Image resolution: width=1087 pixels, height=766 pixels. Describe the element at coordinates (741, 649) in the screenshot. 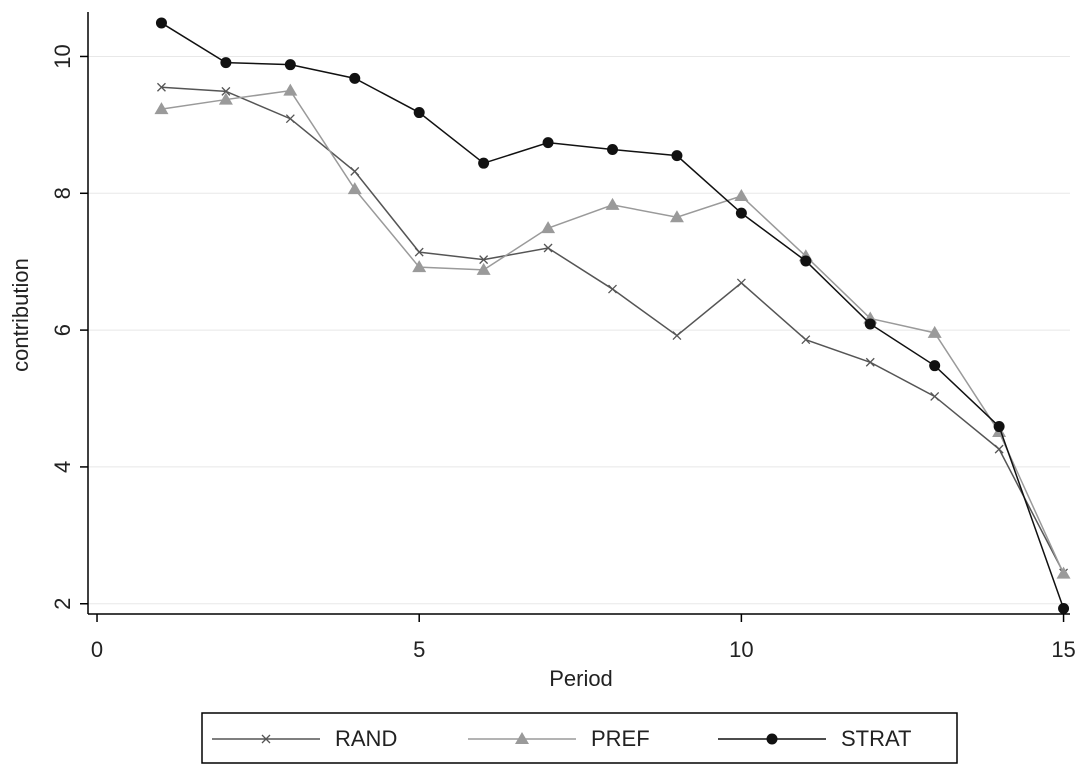

I see `x-tick-label: 10` at that location.